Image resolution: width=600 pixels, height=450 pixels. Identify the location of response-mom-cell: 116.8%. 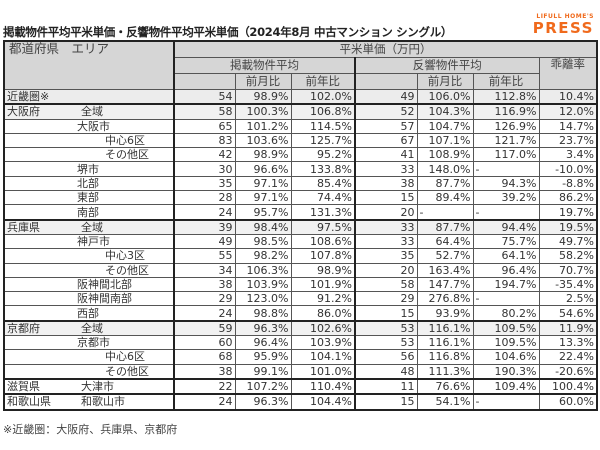
(445, 357).